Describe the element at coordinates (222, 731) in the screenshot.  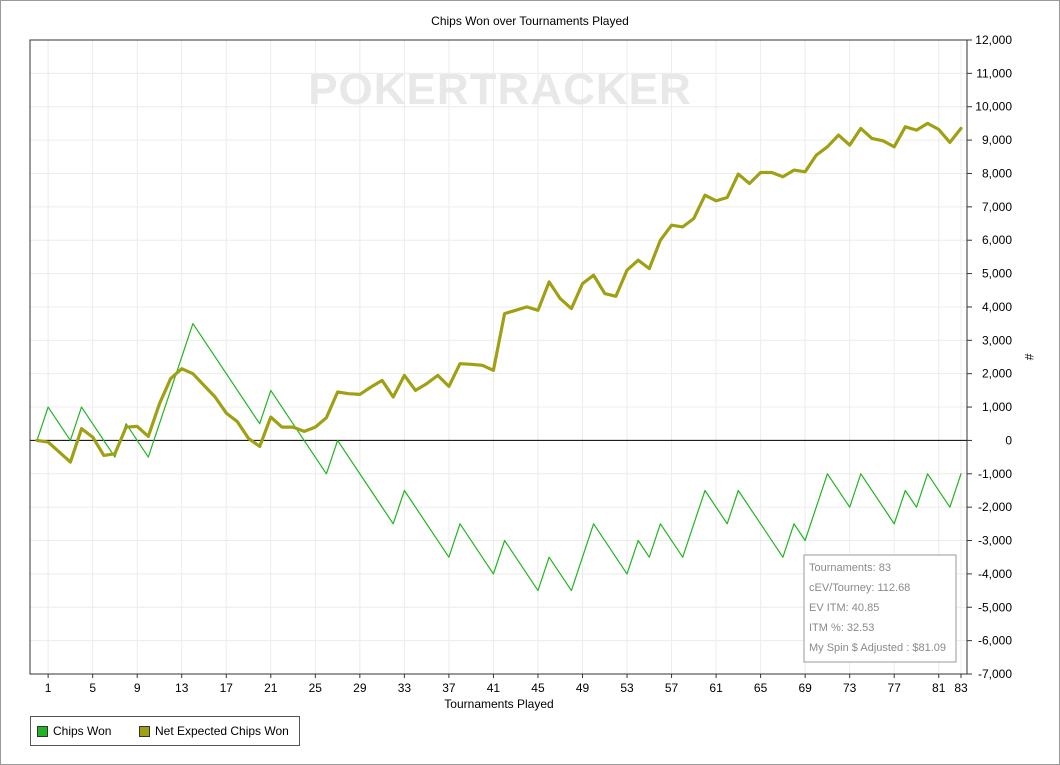
I see `legend-label: Net Expected Chips Won` at that location.